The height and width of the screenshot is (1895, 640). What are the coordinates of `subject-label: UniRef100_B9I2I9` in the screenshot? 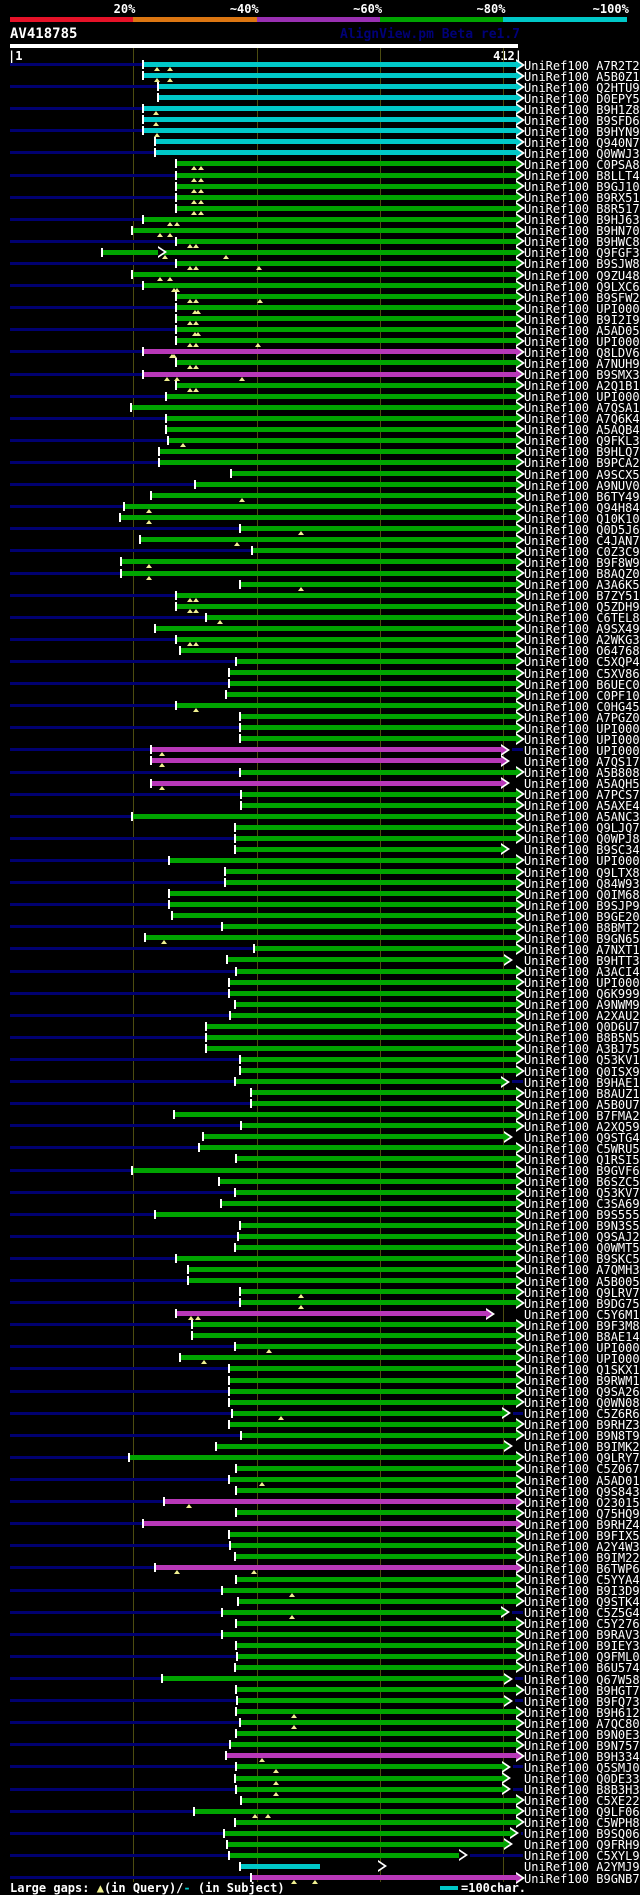 It's located at (582, 319).